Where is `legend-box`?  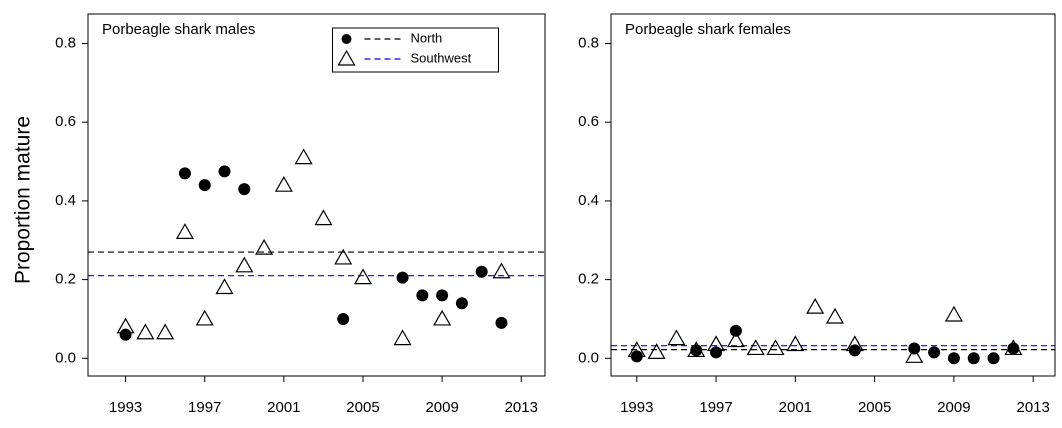
legend-box is located at coordinates (415, 50).